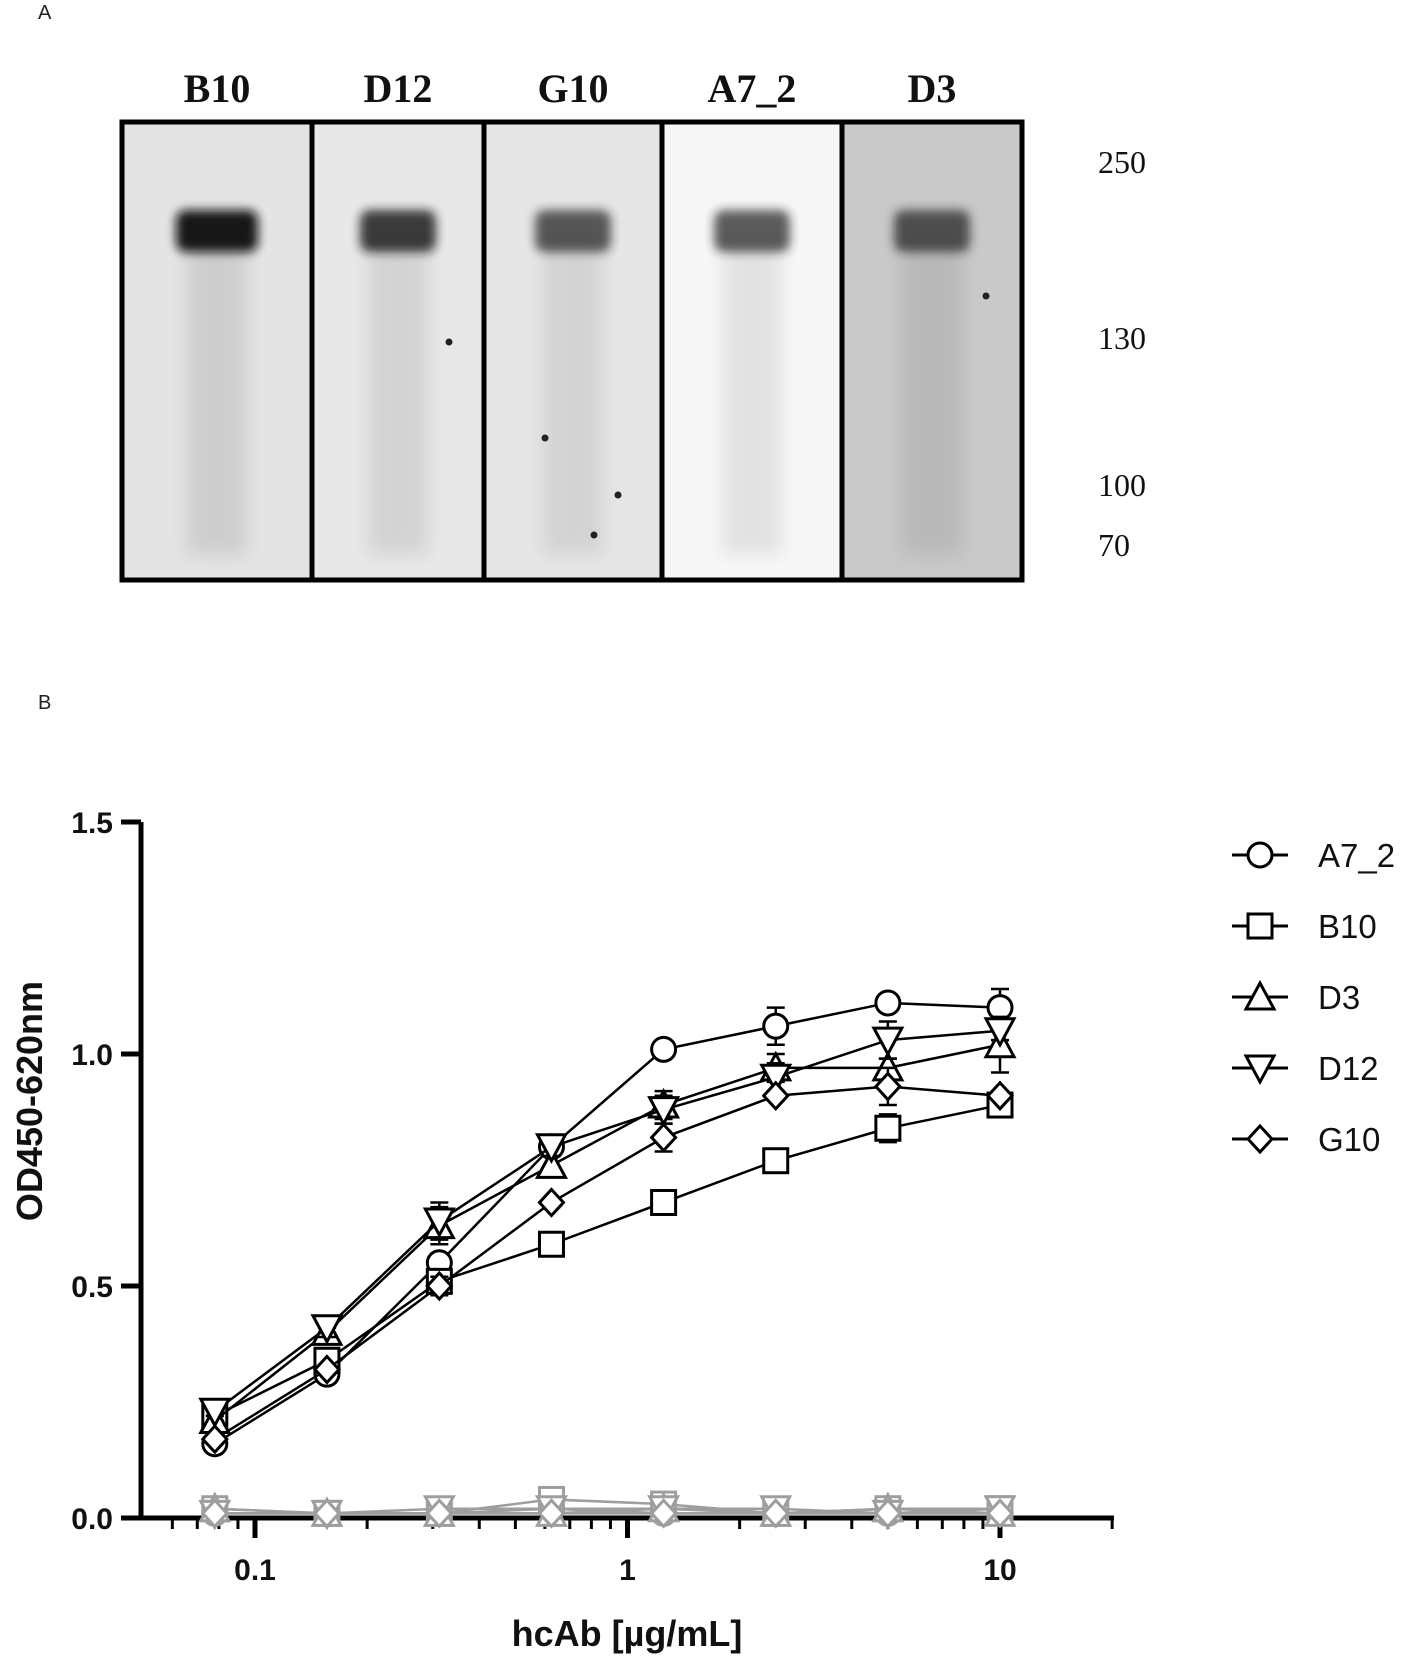  I want to click on y-tick-label: 1.0, so click(92, 1055).